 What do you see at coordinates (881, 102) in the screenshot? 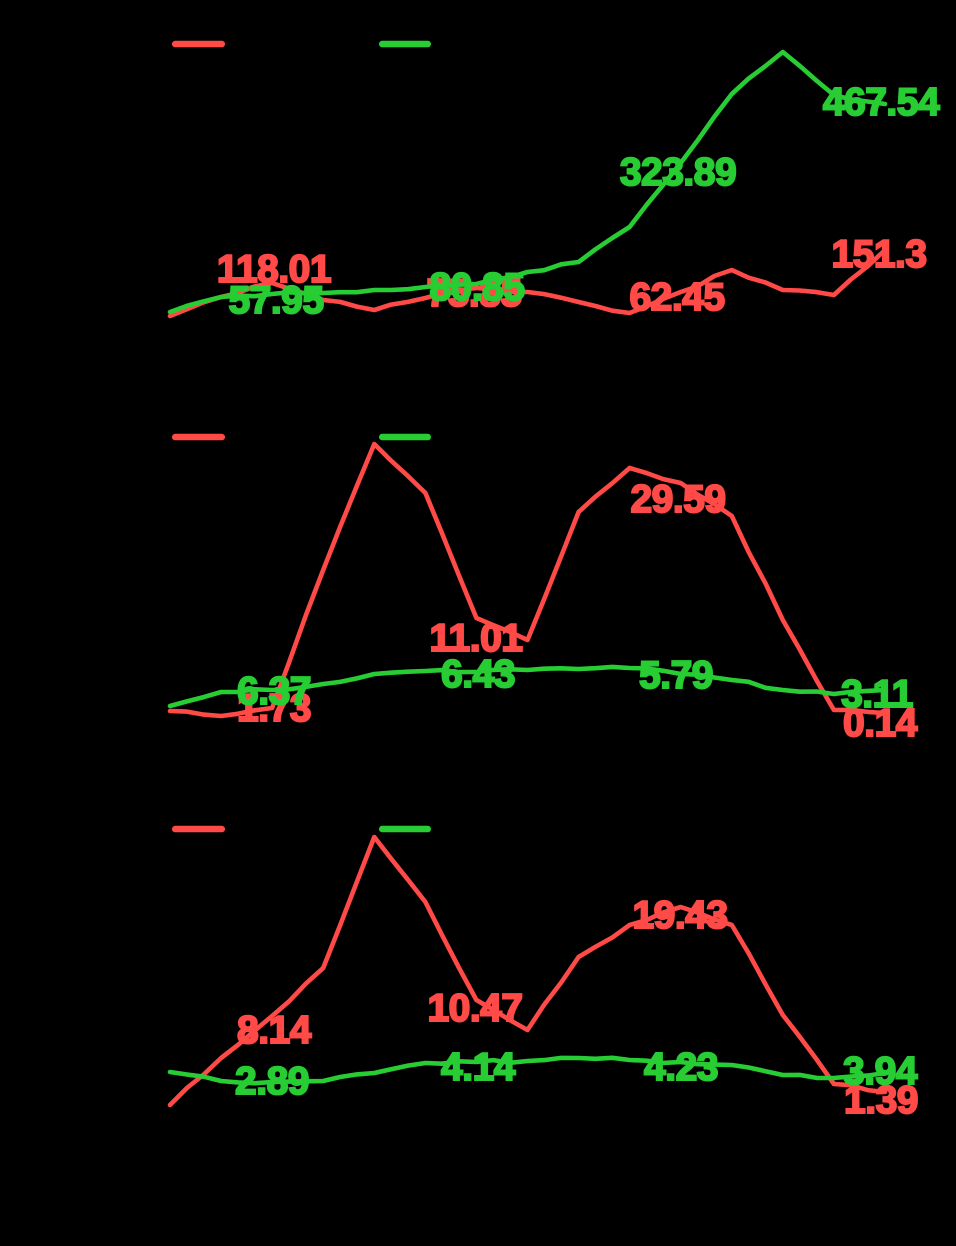
I see `svg-text: 467.54` at bounding box center [881, 102].